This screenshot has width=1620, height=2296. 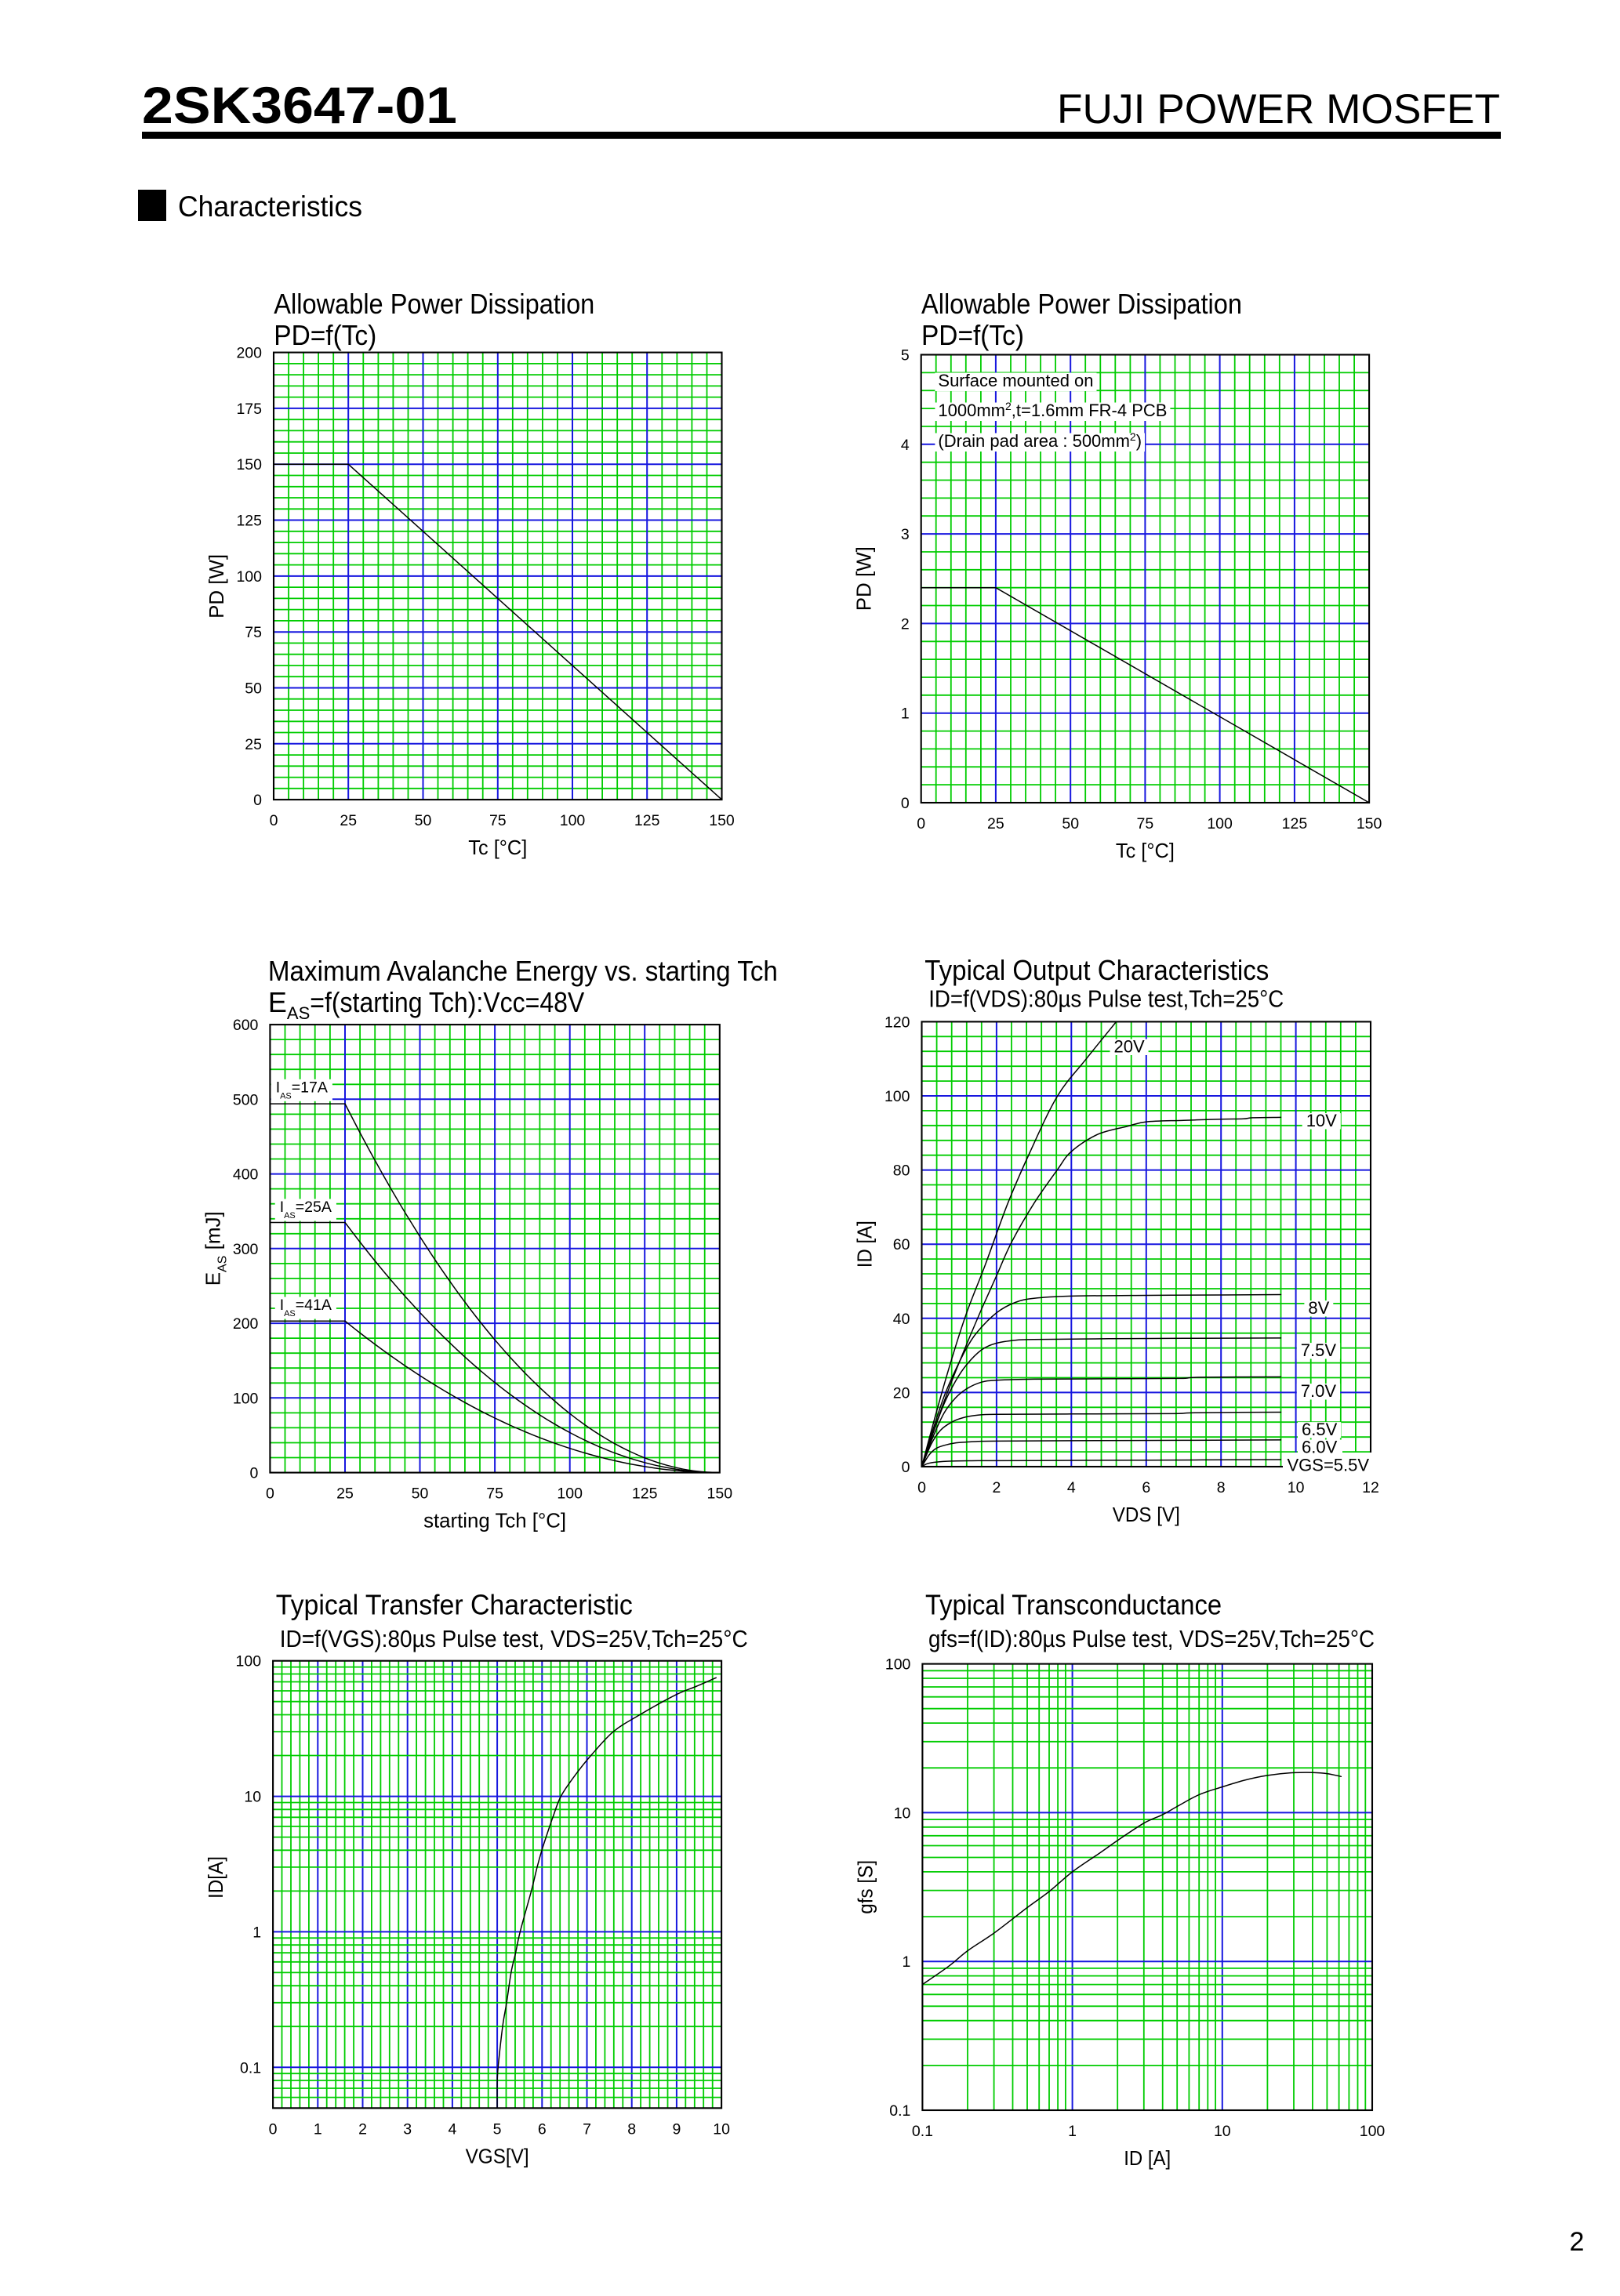 I want to click on svg-text: gfs [S], so click(x=865, y=1887).